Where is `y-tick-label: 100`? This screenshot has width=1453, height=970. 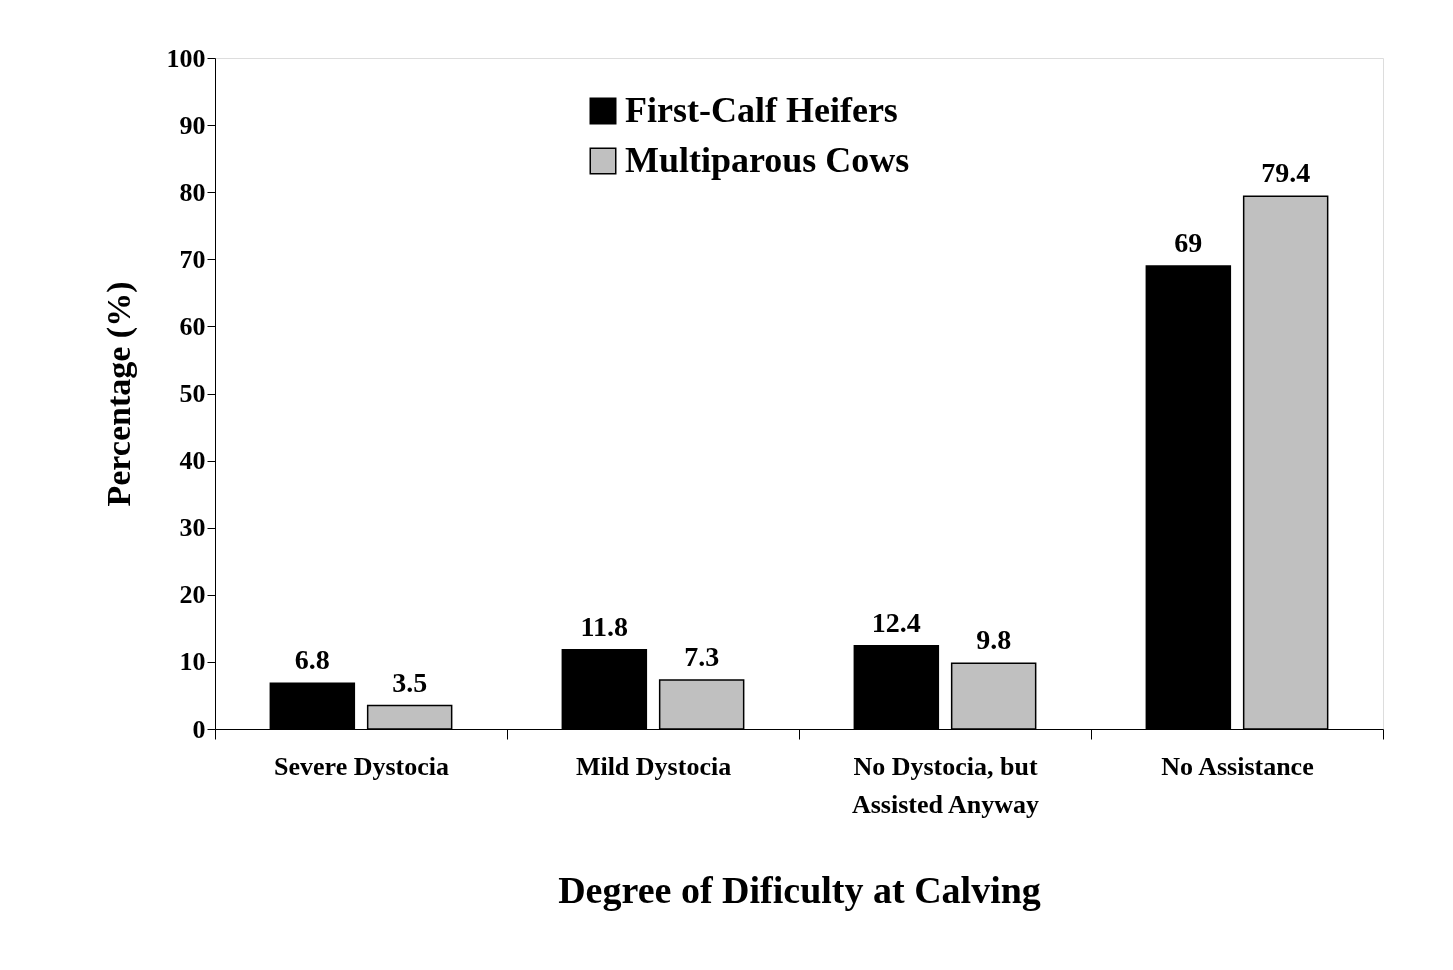 y-tick-label: 100 is located at coordinates (186, 58).